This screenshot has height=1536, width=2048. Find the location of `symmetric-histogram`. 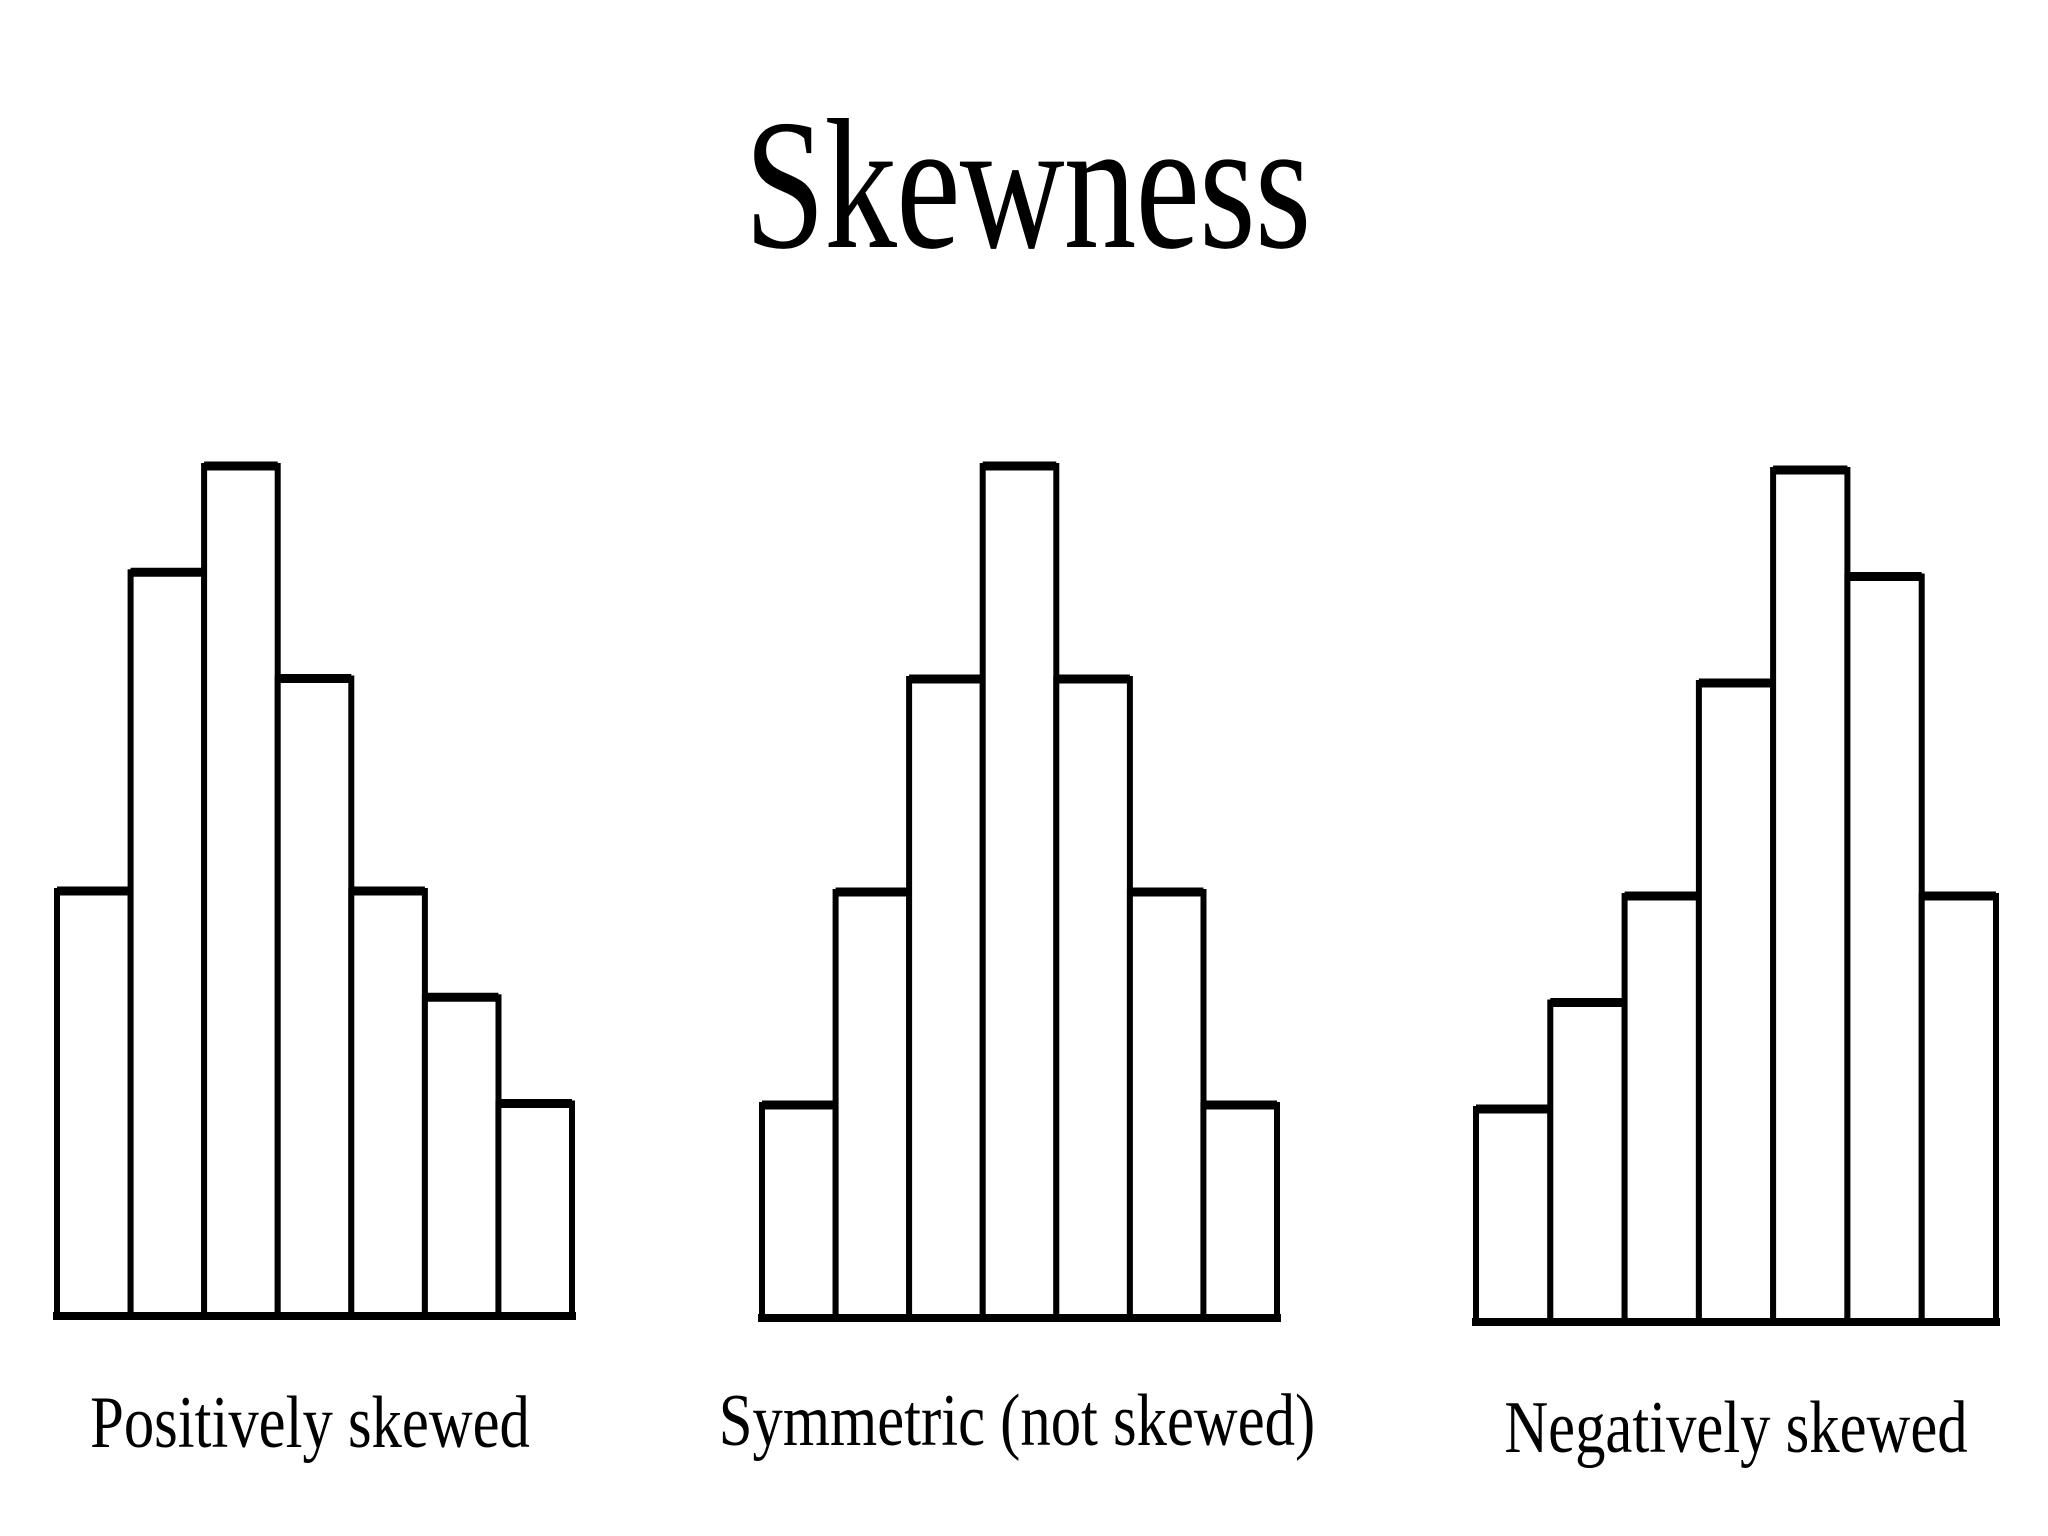

symmetric-histogram is located at coordinates (1019, 891).